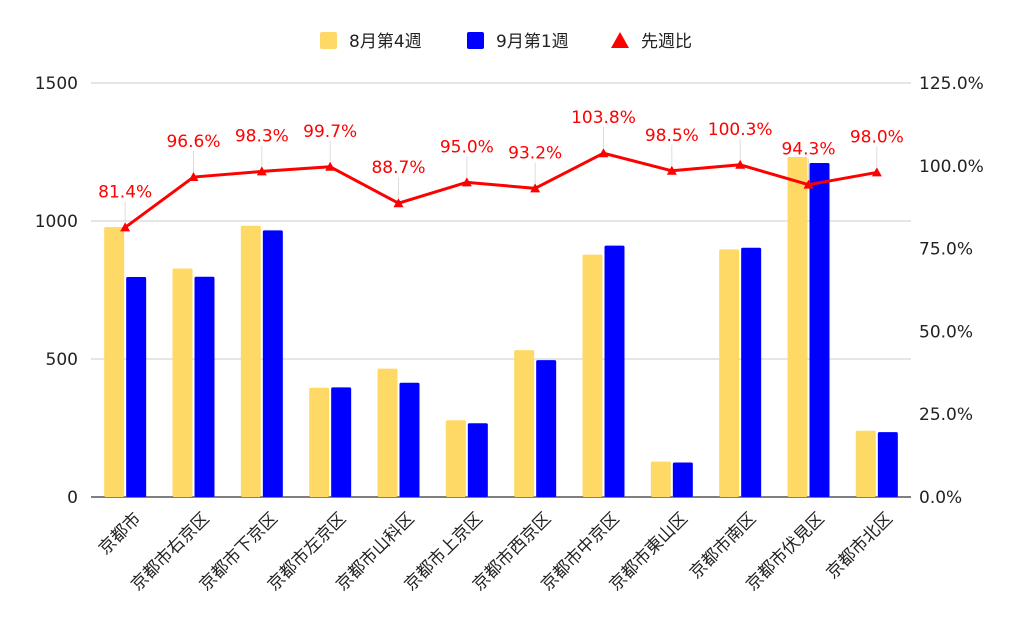 This screenshot has width=1024, height=633. Describe the element at coordinates (72, 498) in the screenshot. I see `left-tick-label: 0` at that location.